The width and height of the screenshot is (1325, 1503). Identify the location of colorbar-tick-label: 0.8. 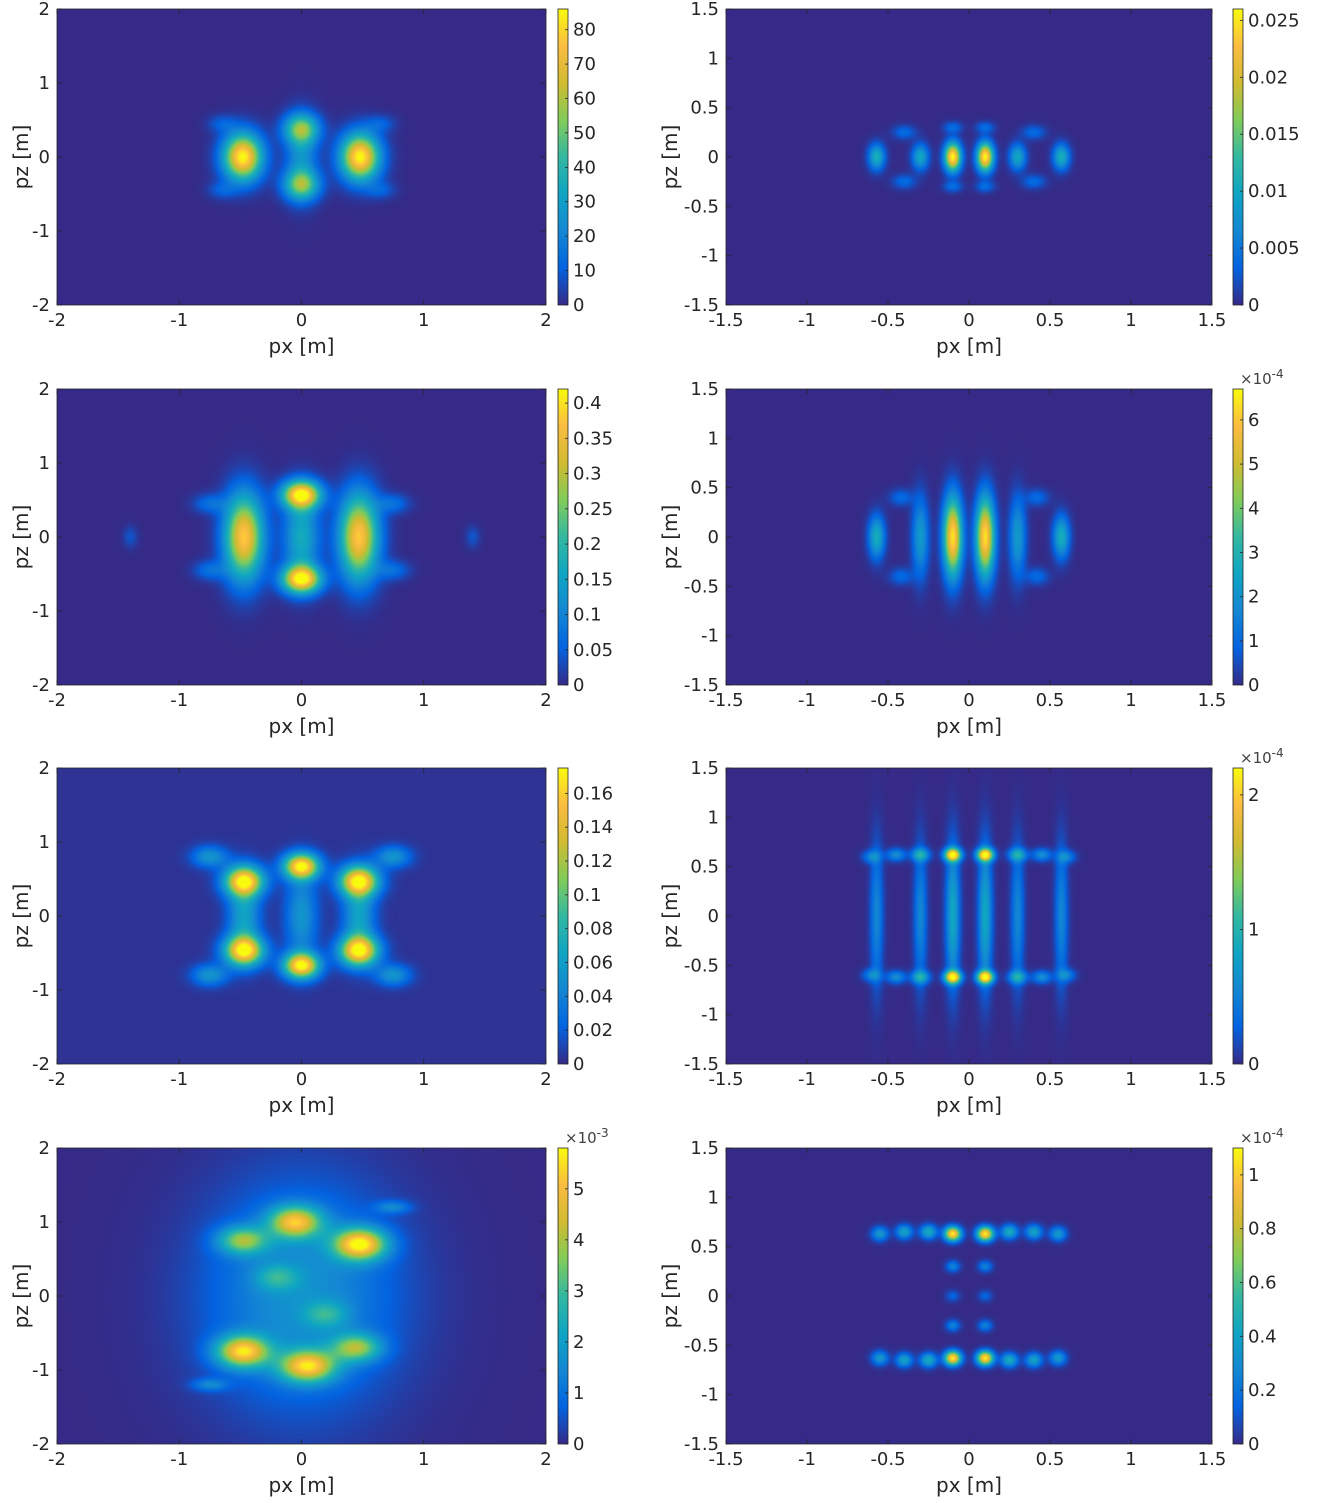
(1262, 1229).